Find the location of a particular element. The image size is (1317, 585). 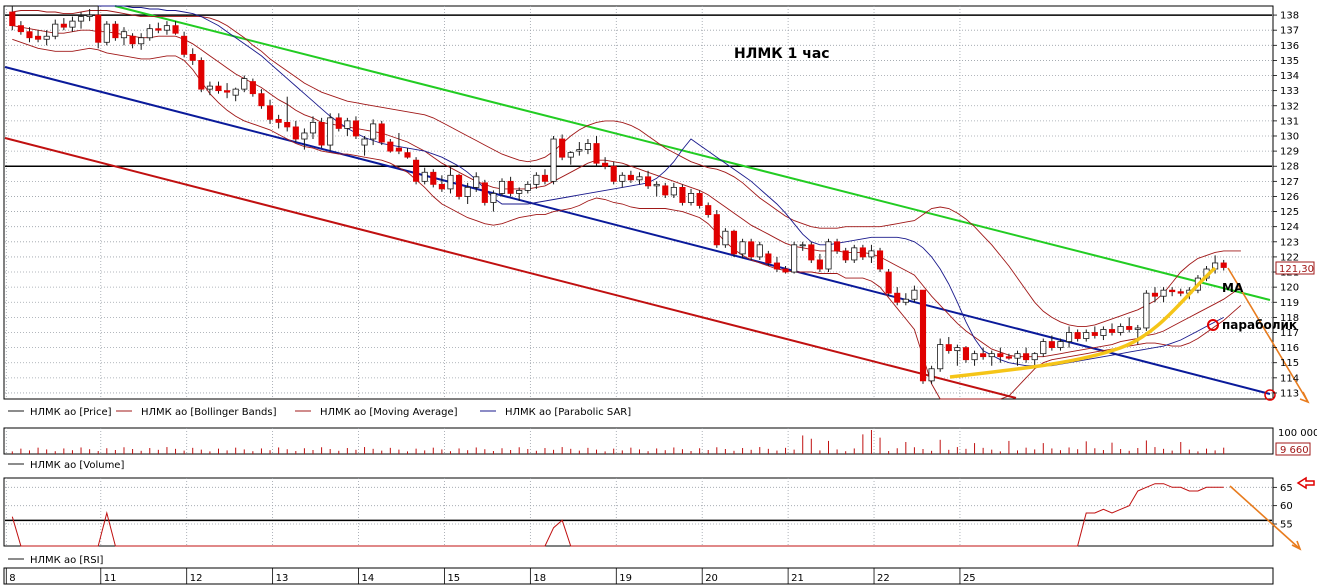

rsi-orange-arrow is located at coordinates (1265, 518).